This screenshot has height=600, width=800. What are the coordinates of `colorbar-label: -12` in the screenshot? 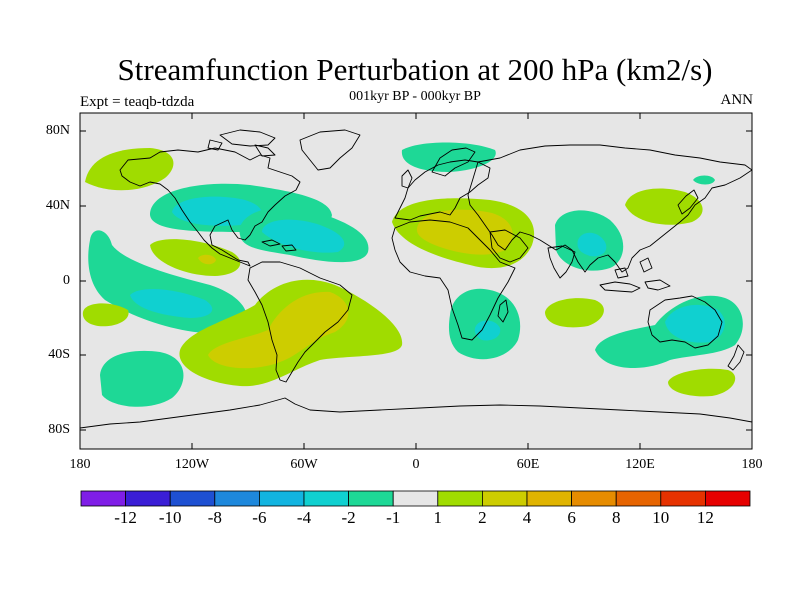 It's located at (125, 517).